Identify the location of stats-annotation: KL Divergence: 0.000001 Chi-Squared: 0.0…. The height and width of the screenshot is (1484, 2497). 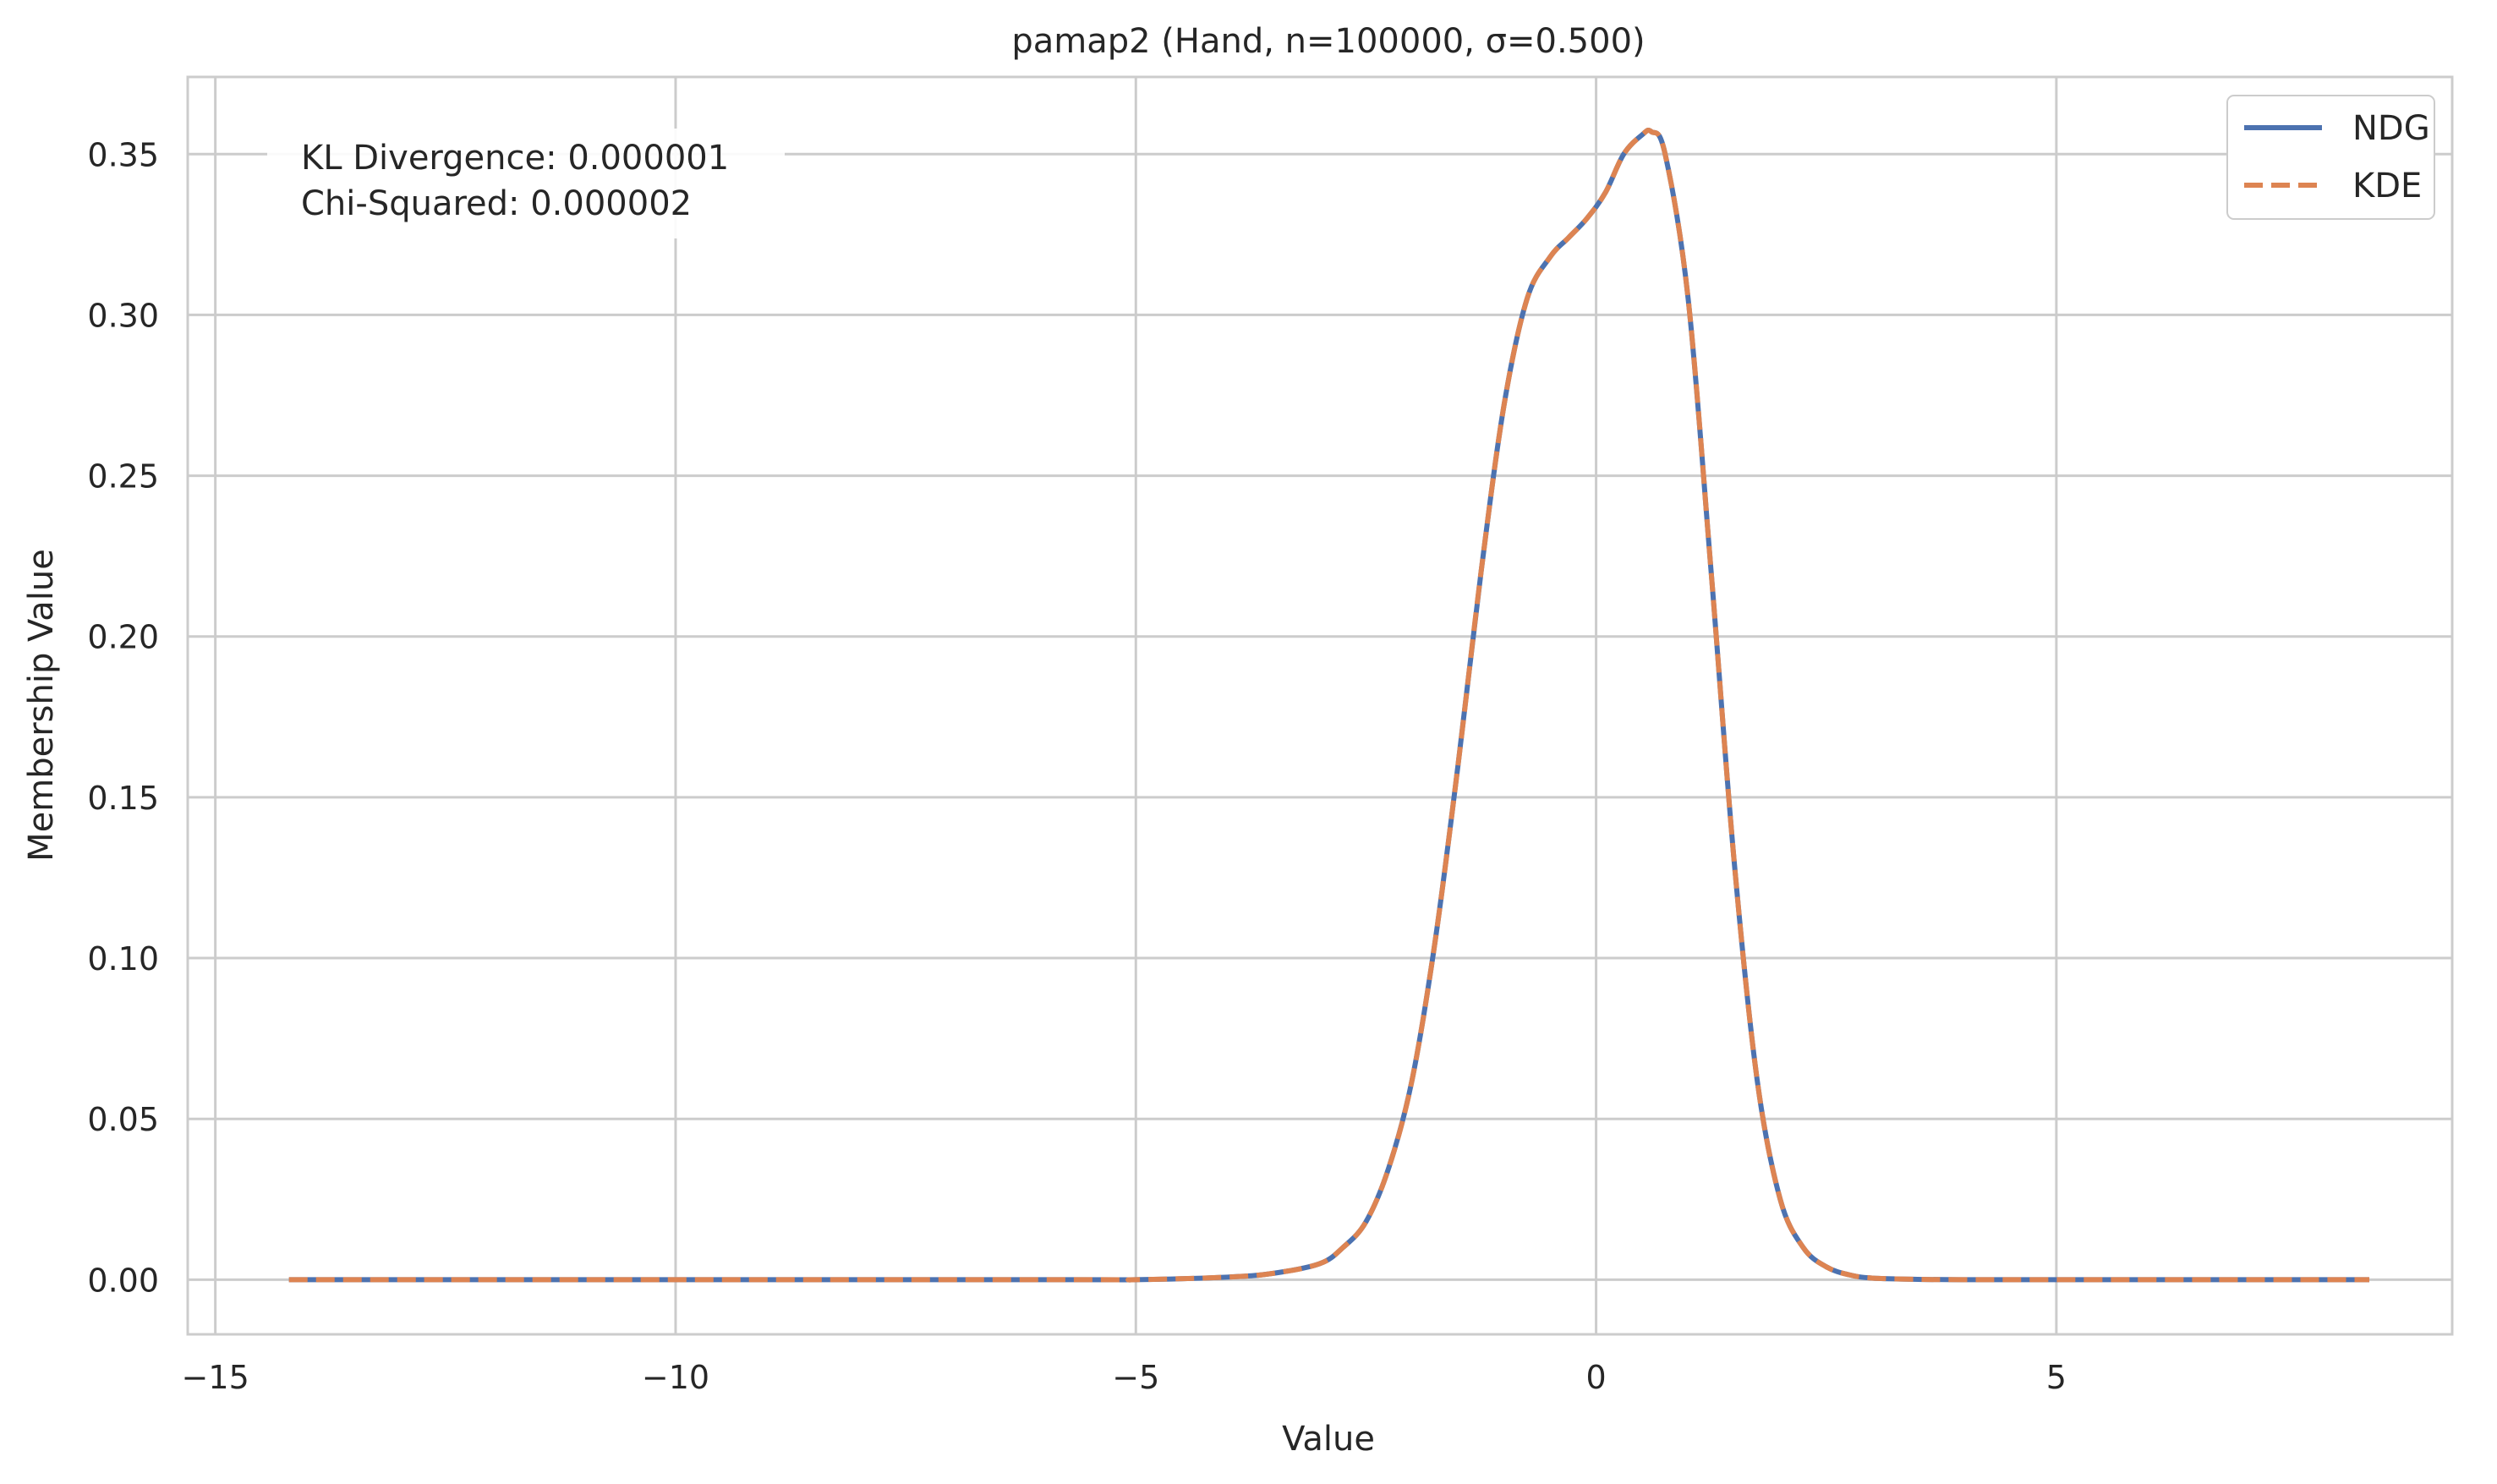
(526, 183).